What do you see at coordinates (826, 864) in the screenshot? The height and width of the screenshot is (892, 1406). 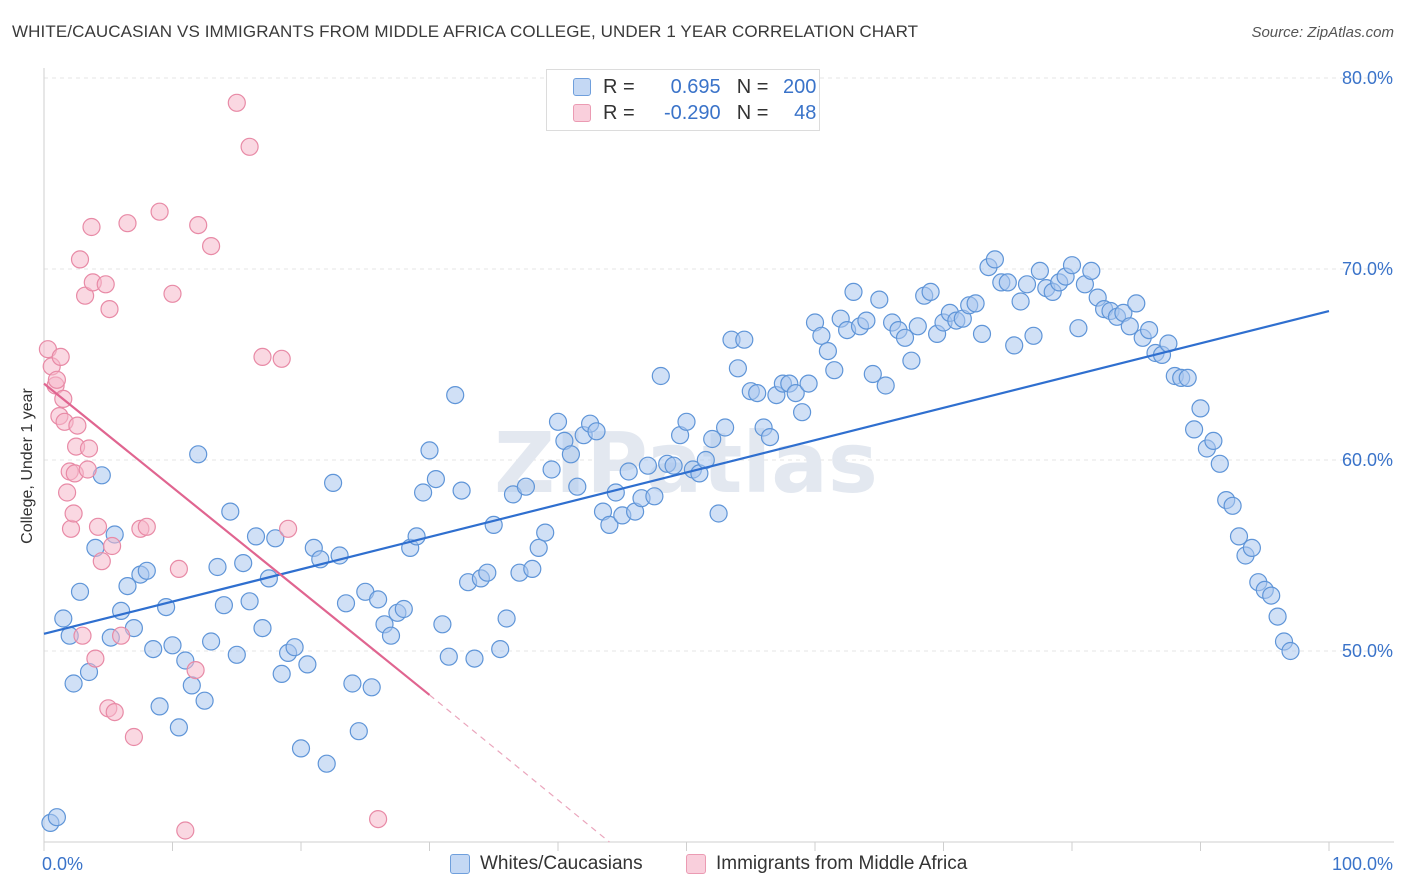 I see `legend-item-immigrants: Immigrants from Middle Africa` at bounding box center [826, 864].